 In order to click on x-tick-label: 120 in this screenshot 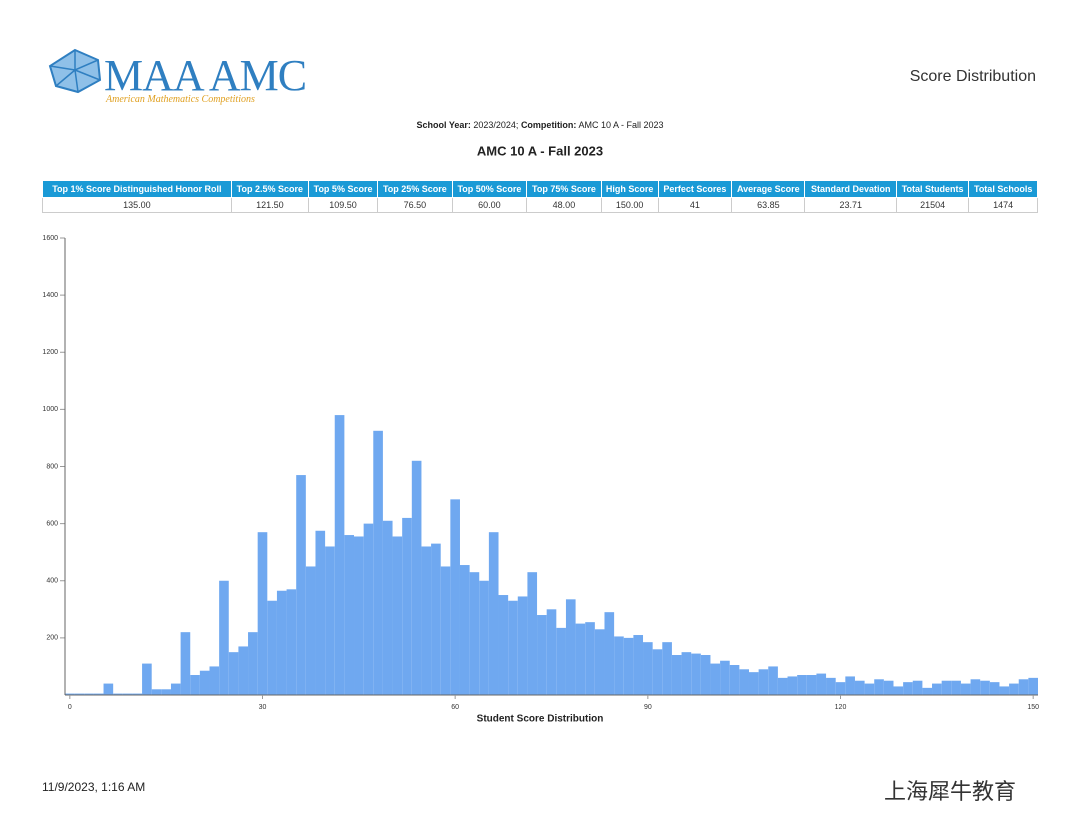, I will do `click(841, 707)`.